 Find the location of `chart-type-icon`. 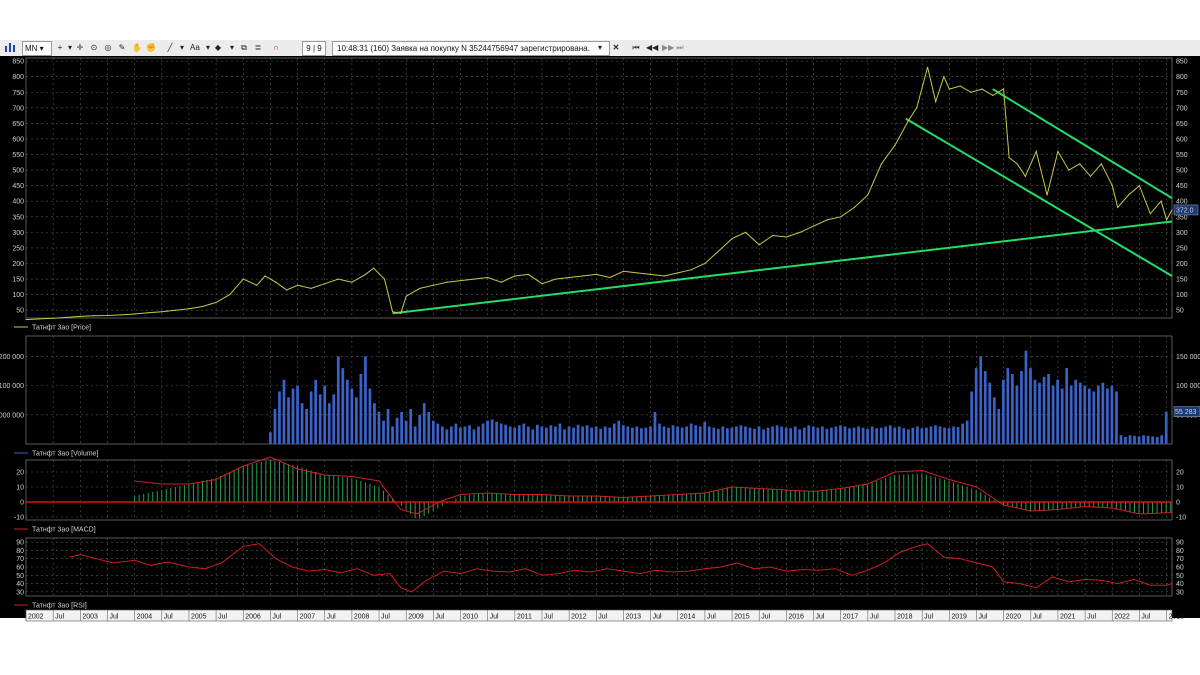

chart-type-icon is located at coordinates (11, 47).